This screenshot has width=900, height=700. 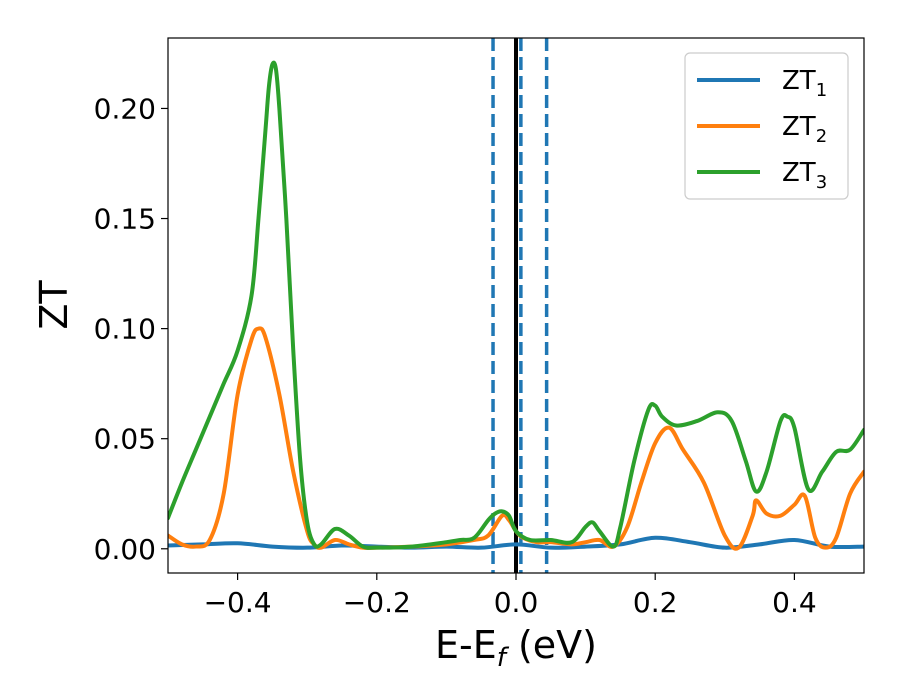 I want to click on x-tick-label: −0.2, so click(x=377, y=602).